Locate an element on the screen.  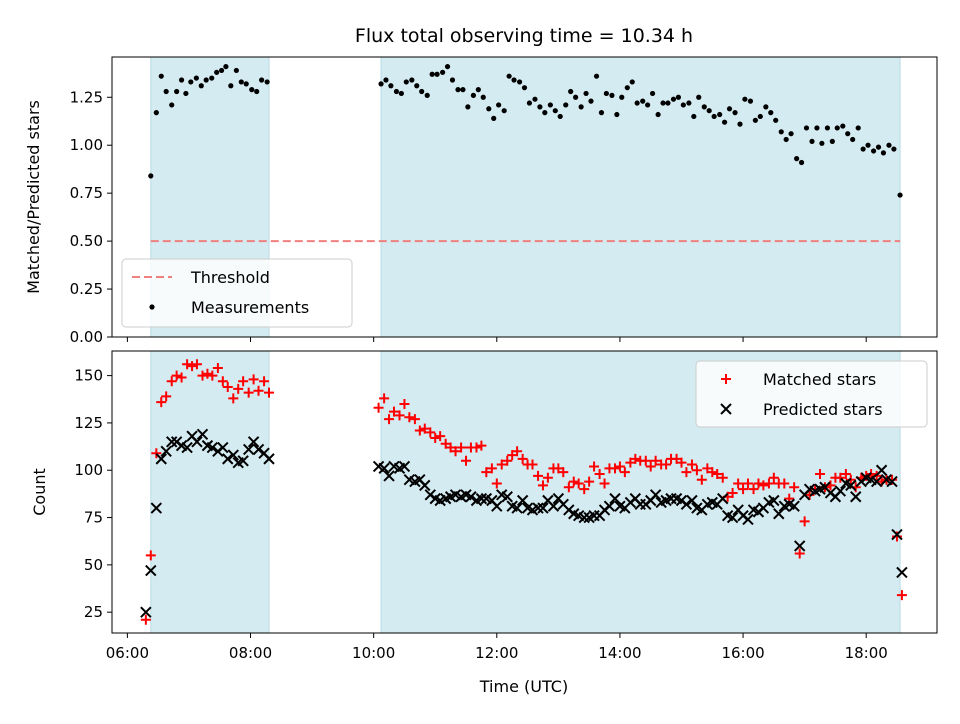
chart-title: Flux total observing time = 10.34 h is located at coordinates (524, 36).